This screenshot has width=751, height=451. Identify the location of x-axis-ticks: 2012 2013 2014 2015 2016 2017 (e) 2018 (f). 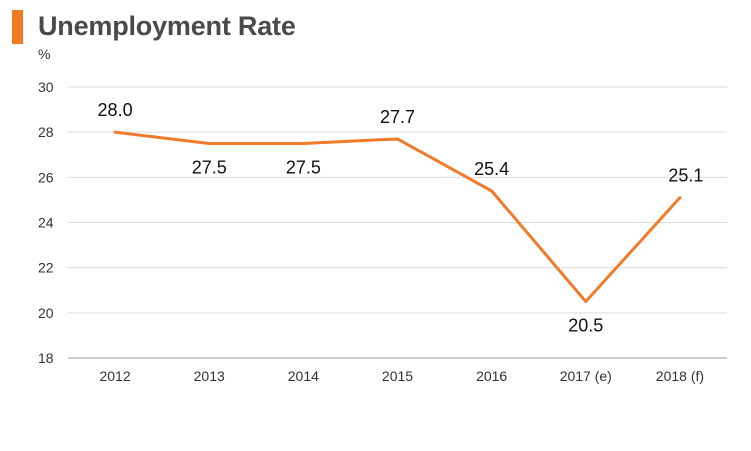
(401, 376).